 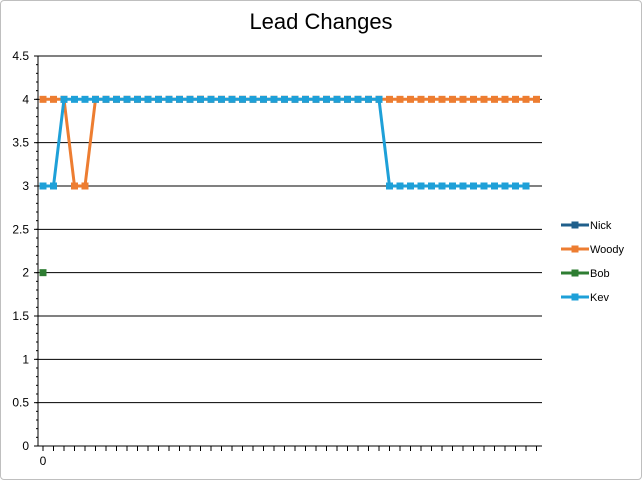 I want to click on y-tick-label: 0, so click(x=25, y=446).